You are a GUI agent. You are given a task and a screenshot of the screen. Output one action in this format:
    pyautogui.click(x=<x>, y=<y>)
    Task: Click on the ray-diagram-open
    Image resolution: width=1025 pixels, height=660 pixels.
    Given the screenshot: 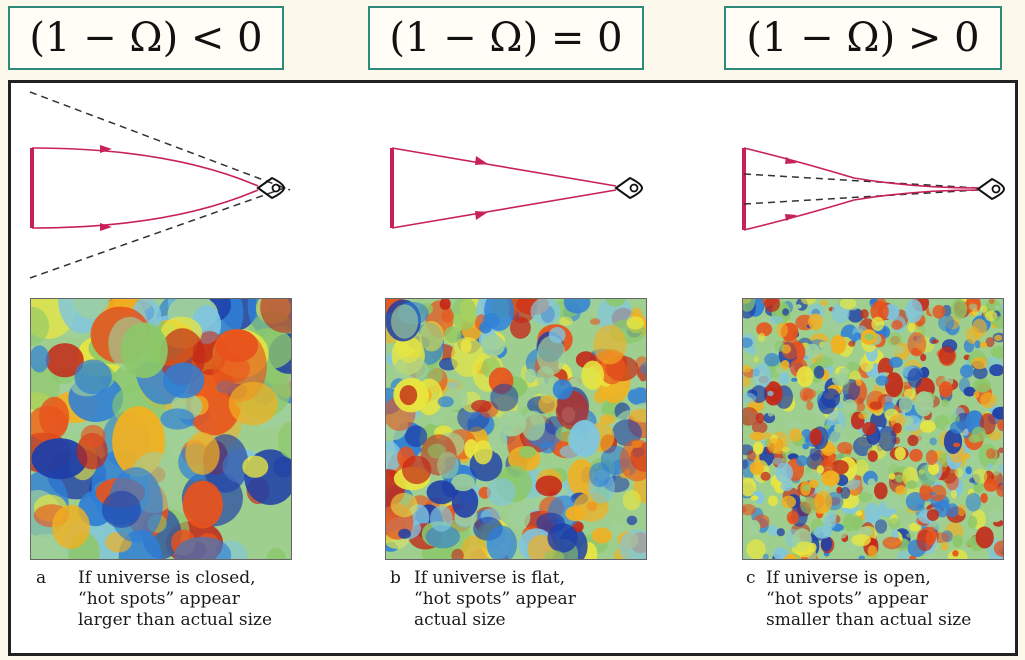 What is the action you would take?
    pyautogui.click(x=874, y=189)
    